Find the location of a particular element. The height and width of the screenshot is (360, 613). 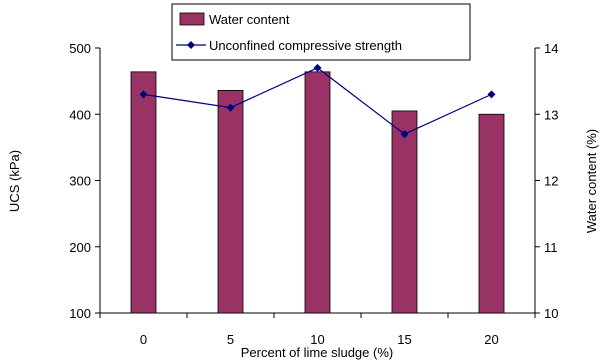

y2-tick-label: 10 is located at coordinates (551, 313).